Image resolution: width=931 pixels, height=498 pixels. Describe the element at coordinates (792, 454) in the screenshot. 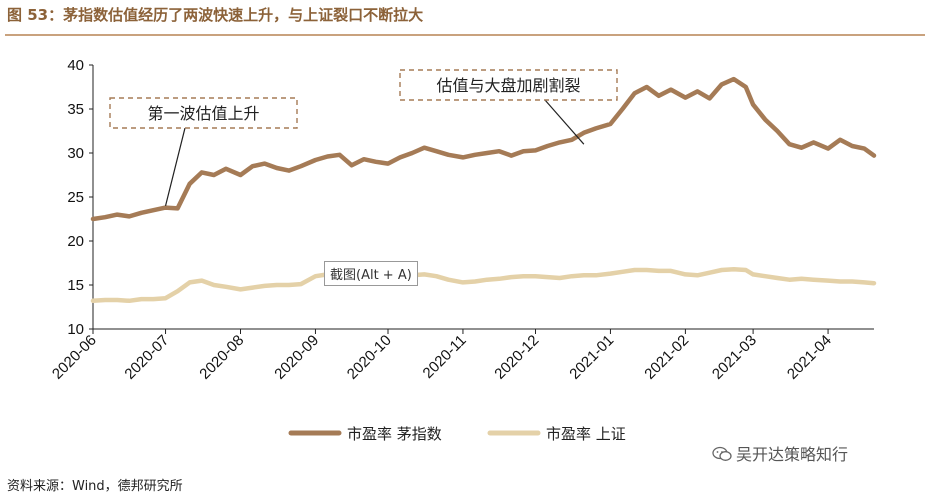

I see `watermark-text: 吴开达策略知行` at that location.